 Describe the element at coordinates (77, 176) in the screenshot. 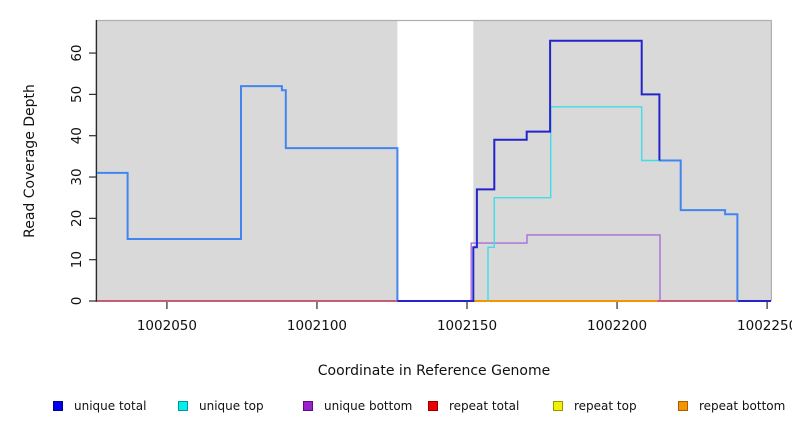

I see `y-tick-label: 30` at that location.